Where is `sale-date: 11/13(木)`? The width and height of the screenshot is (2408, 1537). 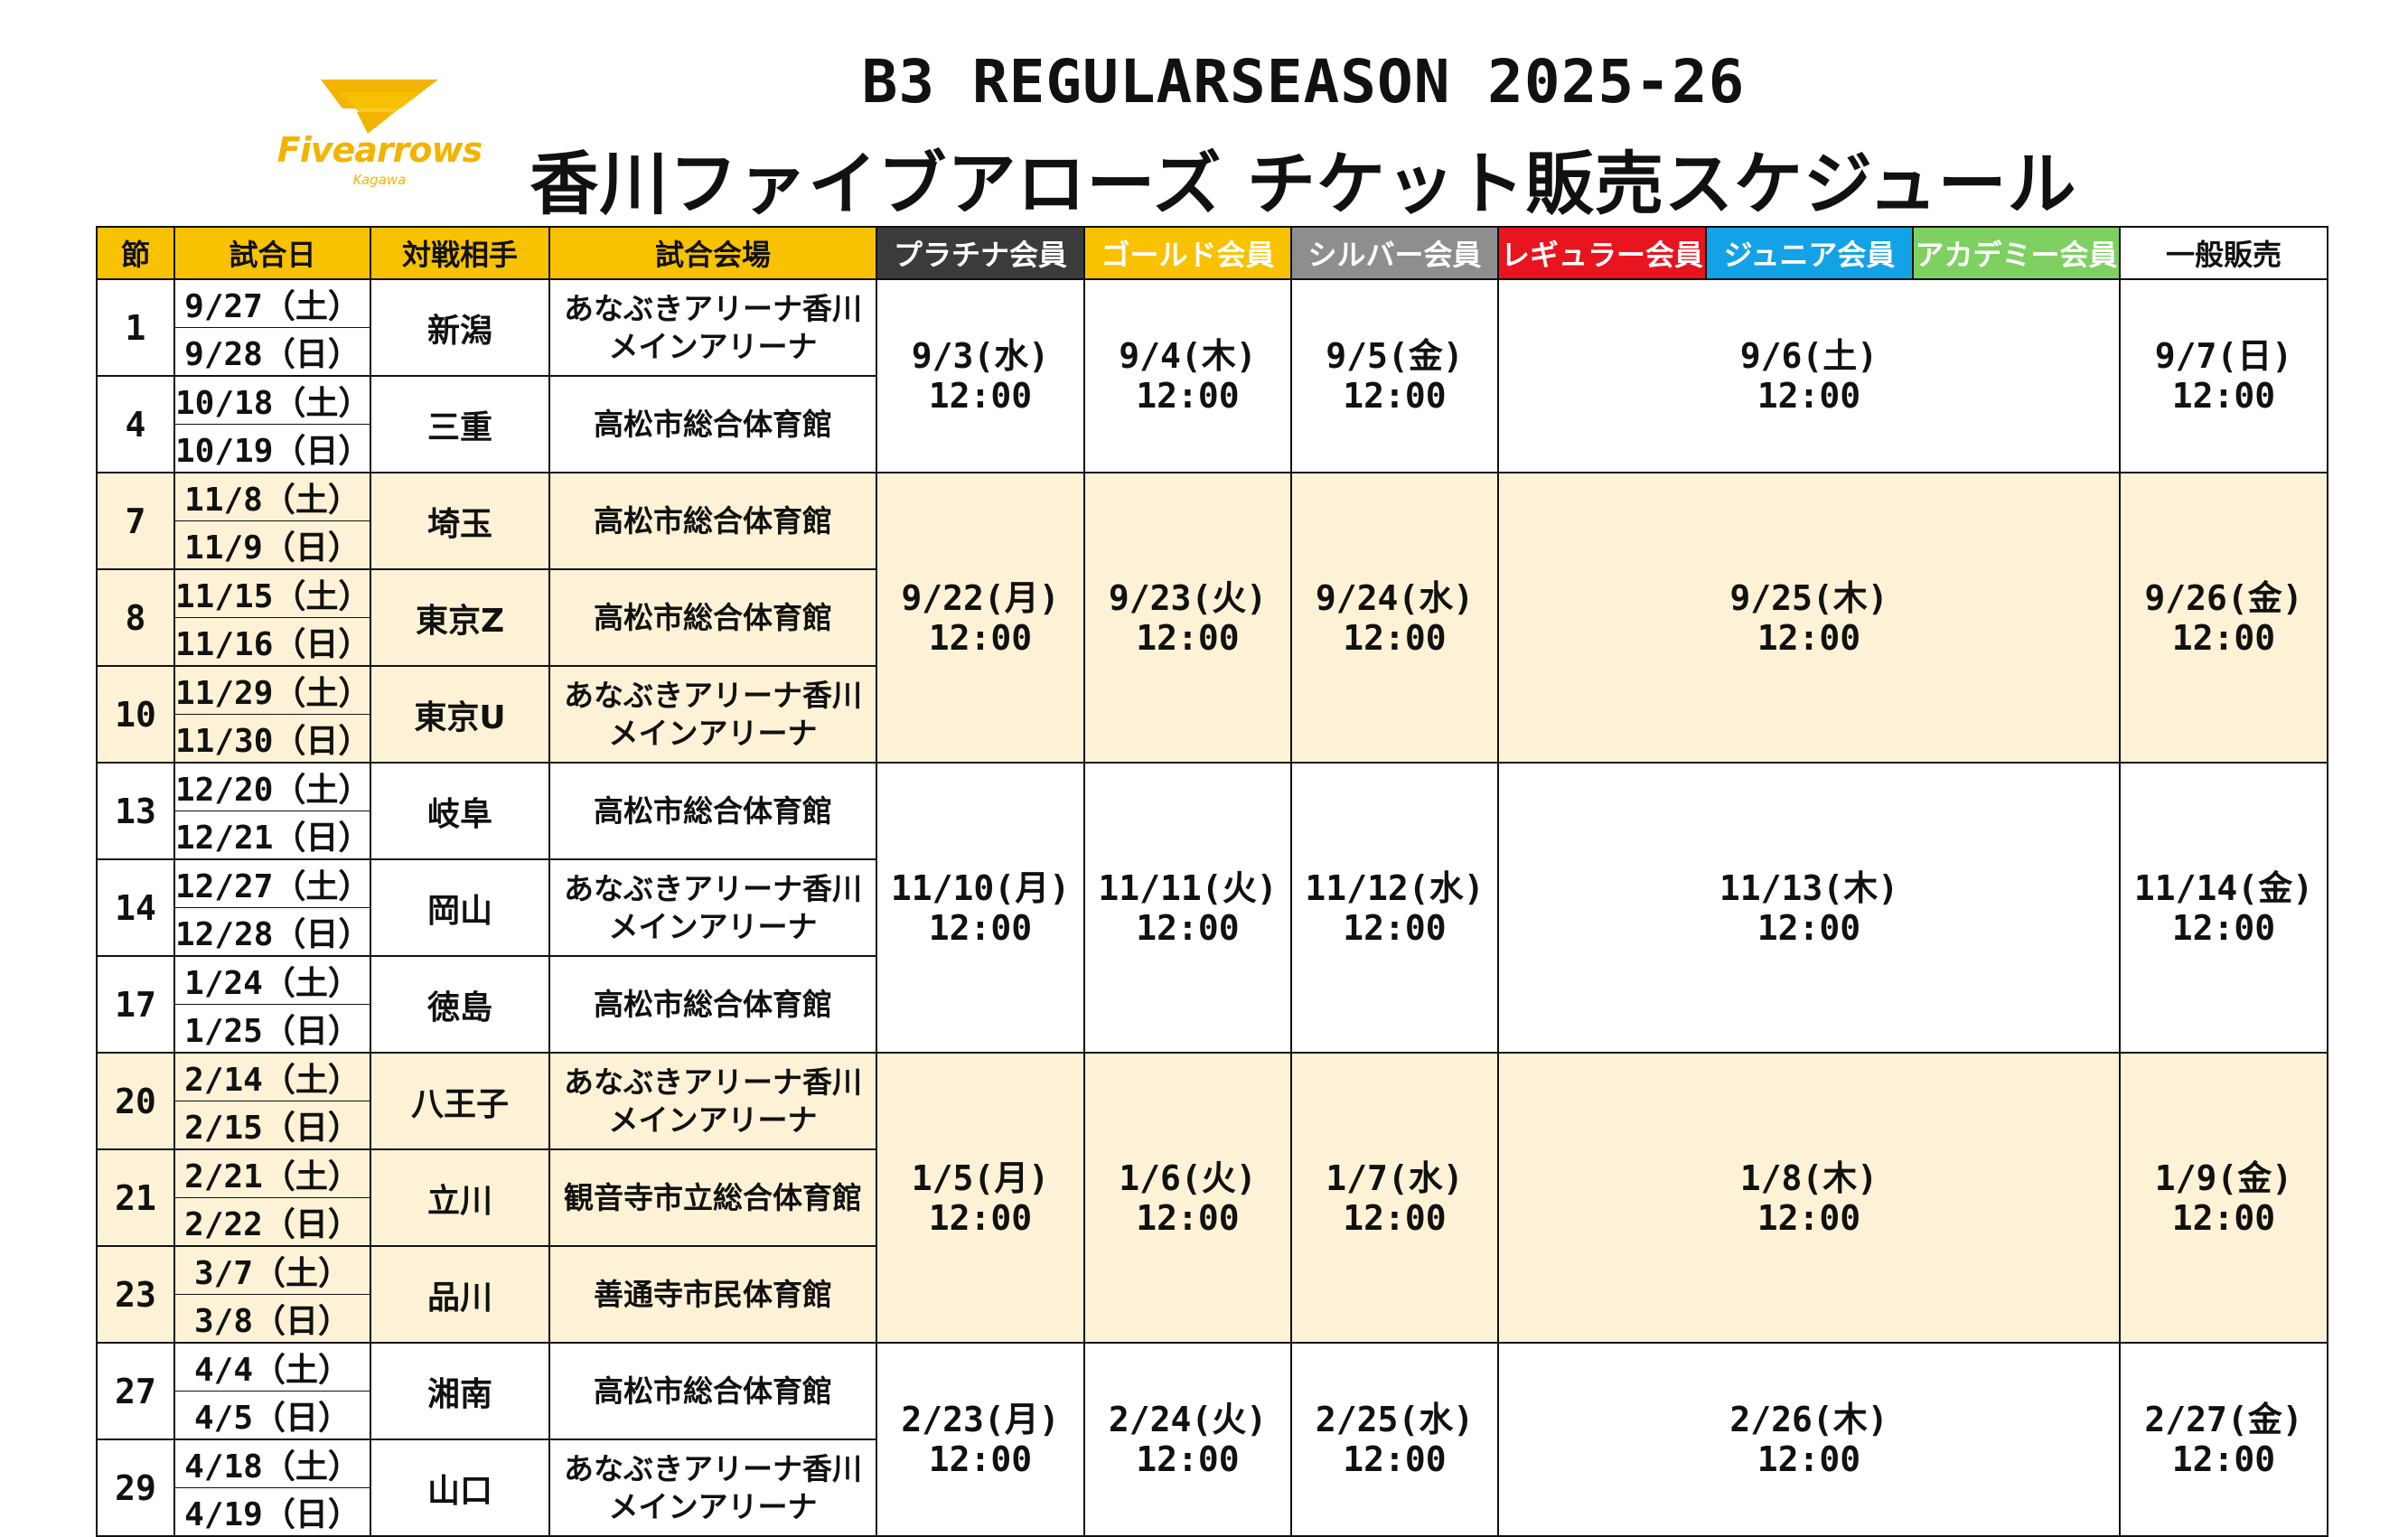
sale-date: 11/13(木) is located at coordinates (1809, 887).